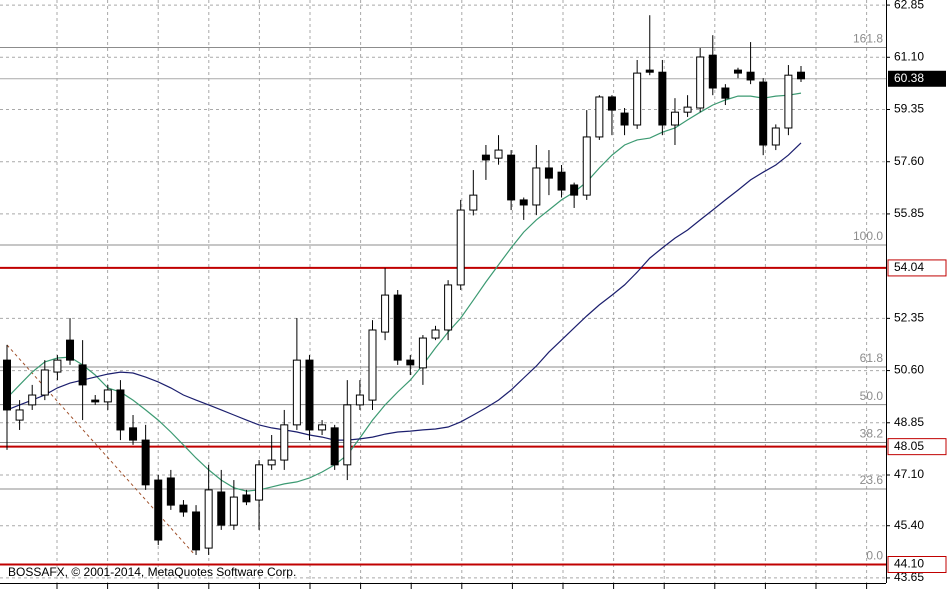  Describe the element at coordinates (909, 370) in the screenshot. I see `y-tick-label: 50.60` at that location.